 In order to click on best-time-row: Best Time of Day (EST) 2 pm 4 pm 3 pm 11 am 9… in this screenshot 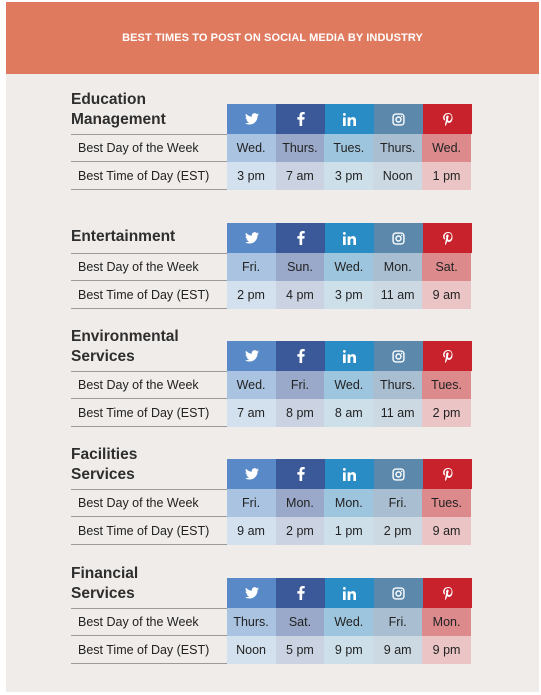, I will do `click(271, 295)`.